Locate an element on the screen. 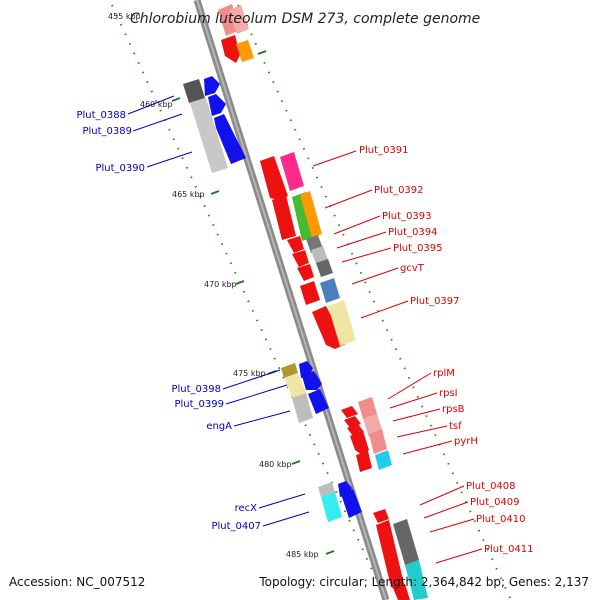 This screenshot has width=600, height=600. gene-label-rpsi: rpsI is located at coordinates (448, 393).